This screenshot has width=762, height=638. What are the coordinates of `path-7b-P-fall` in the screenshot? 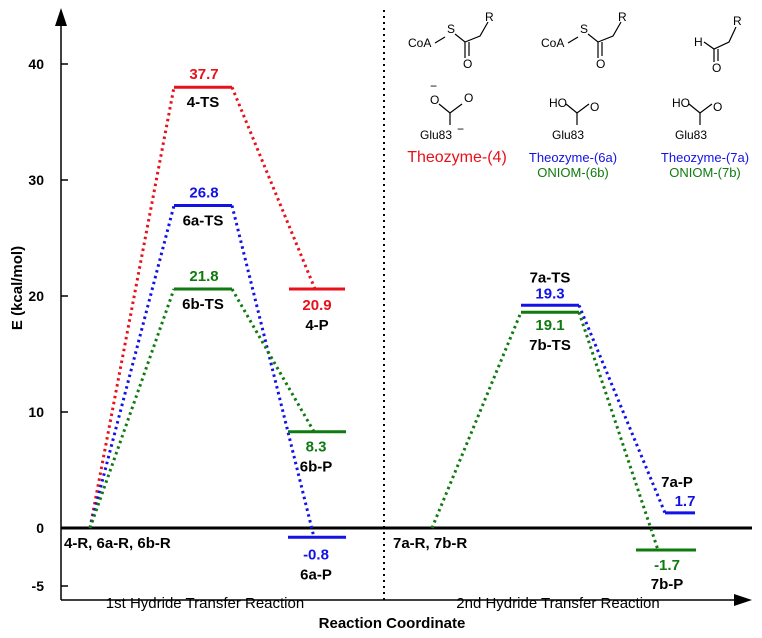 It's located at (618, 431).